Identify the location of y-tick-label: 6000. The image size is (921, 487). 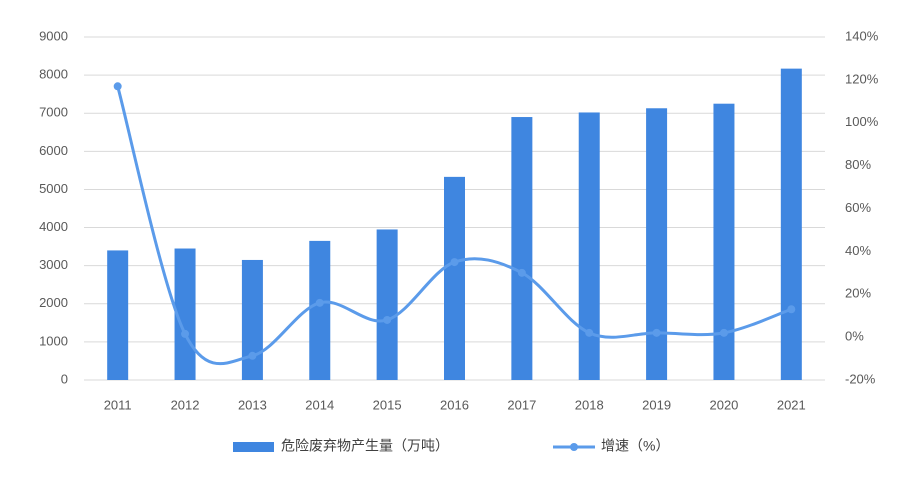
(53, 150).